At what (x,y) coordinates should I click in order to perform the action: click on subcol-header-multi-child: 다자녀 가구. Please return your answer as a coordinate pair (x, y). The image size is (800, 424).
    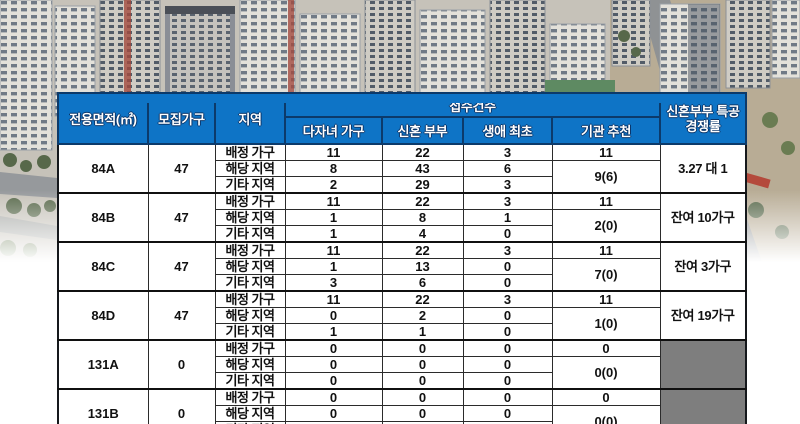
    Looking at the image, I should click on (333, 130).